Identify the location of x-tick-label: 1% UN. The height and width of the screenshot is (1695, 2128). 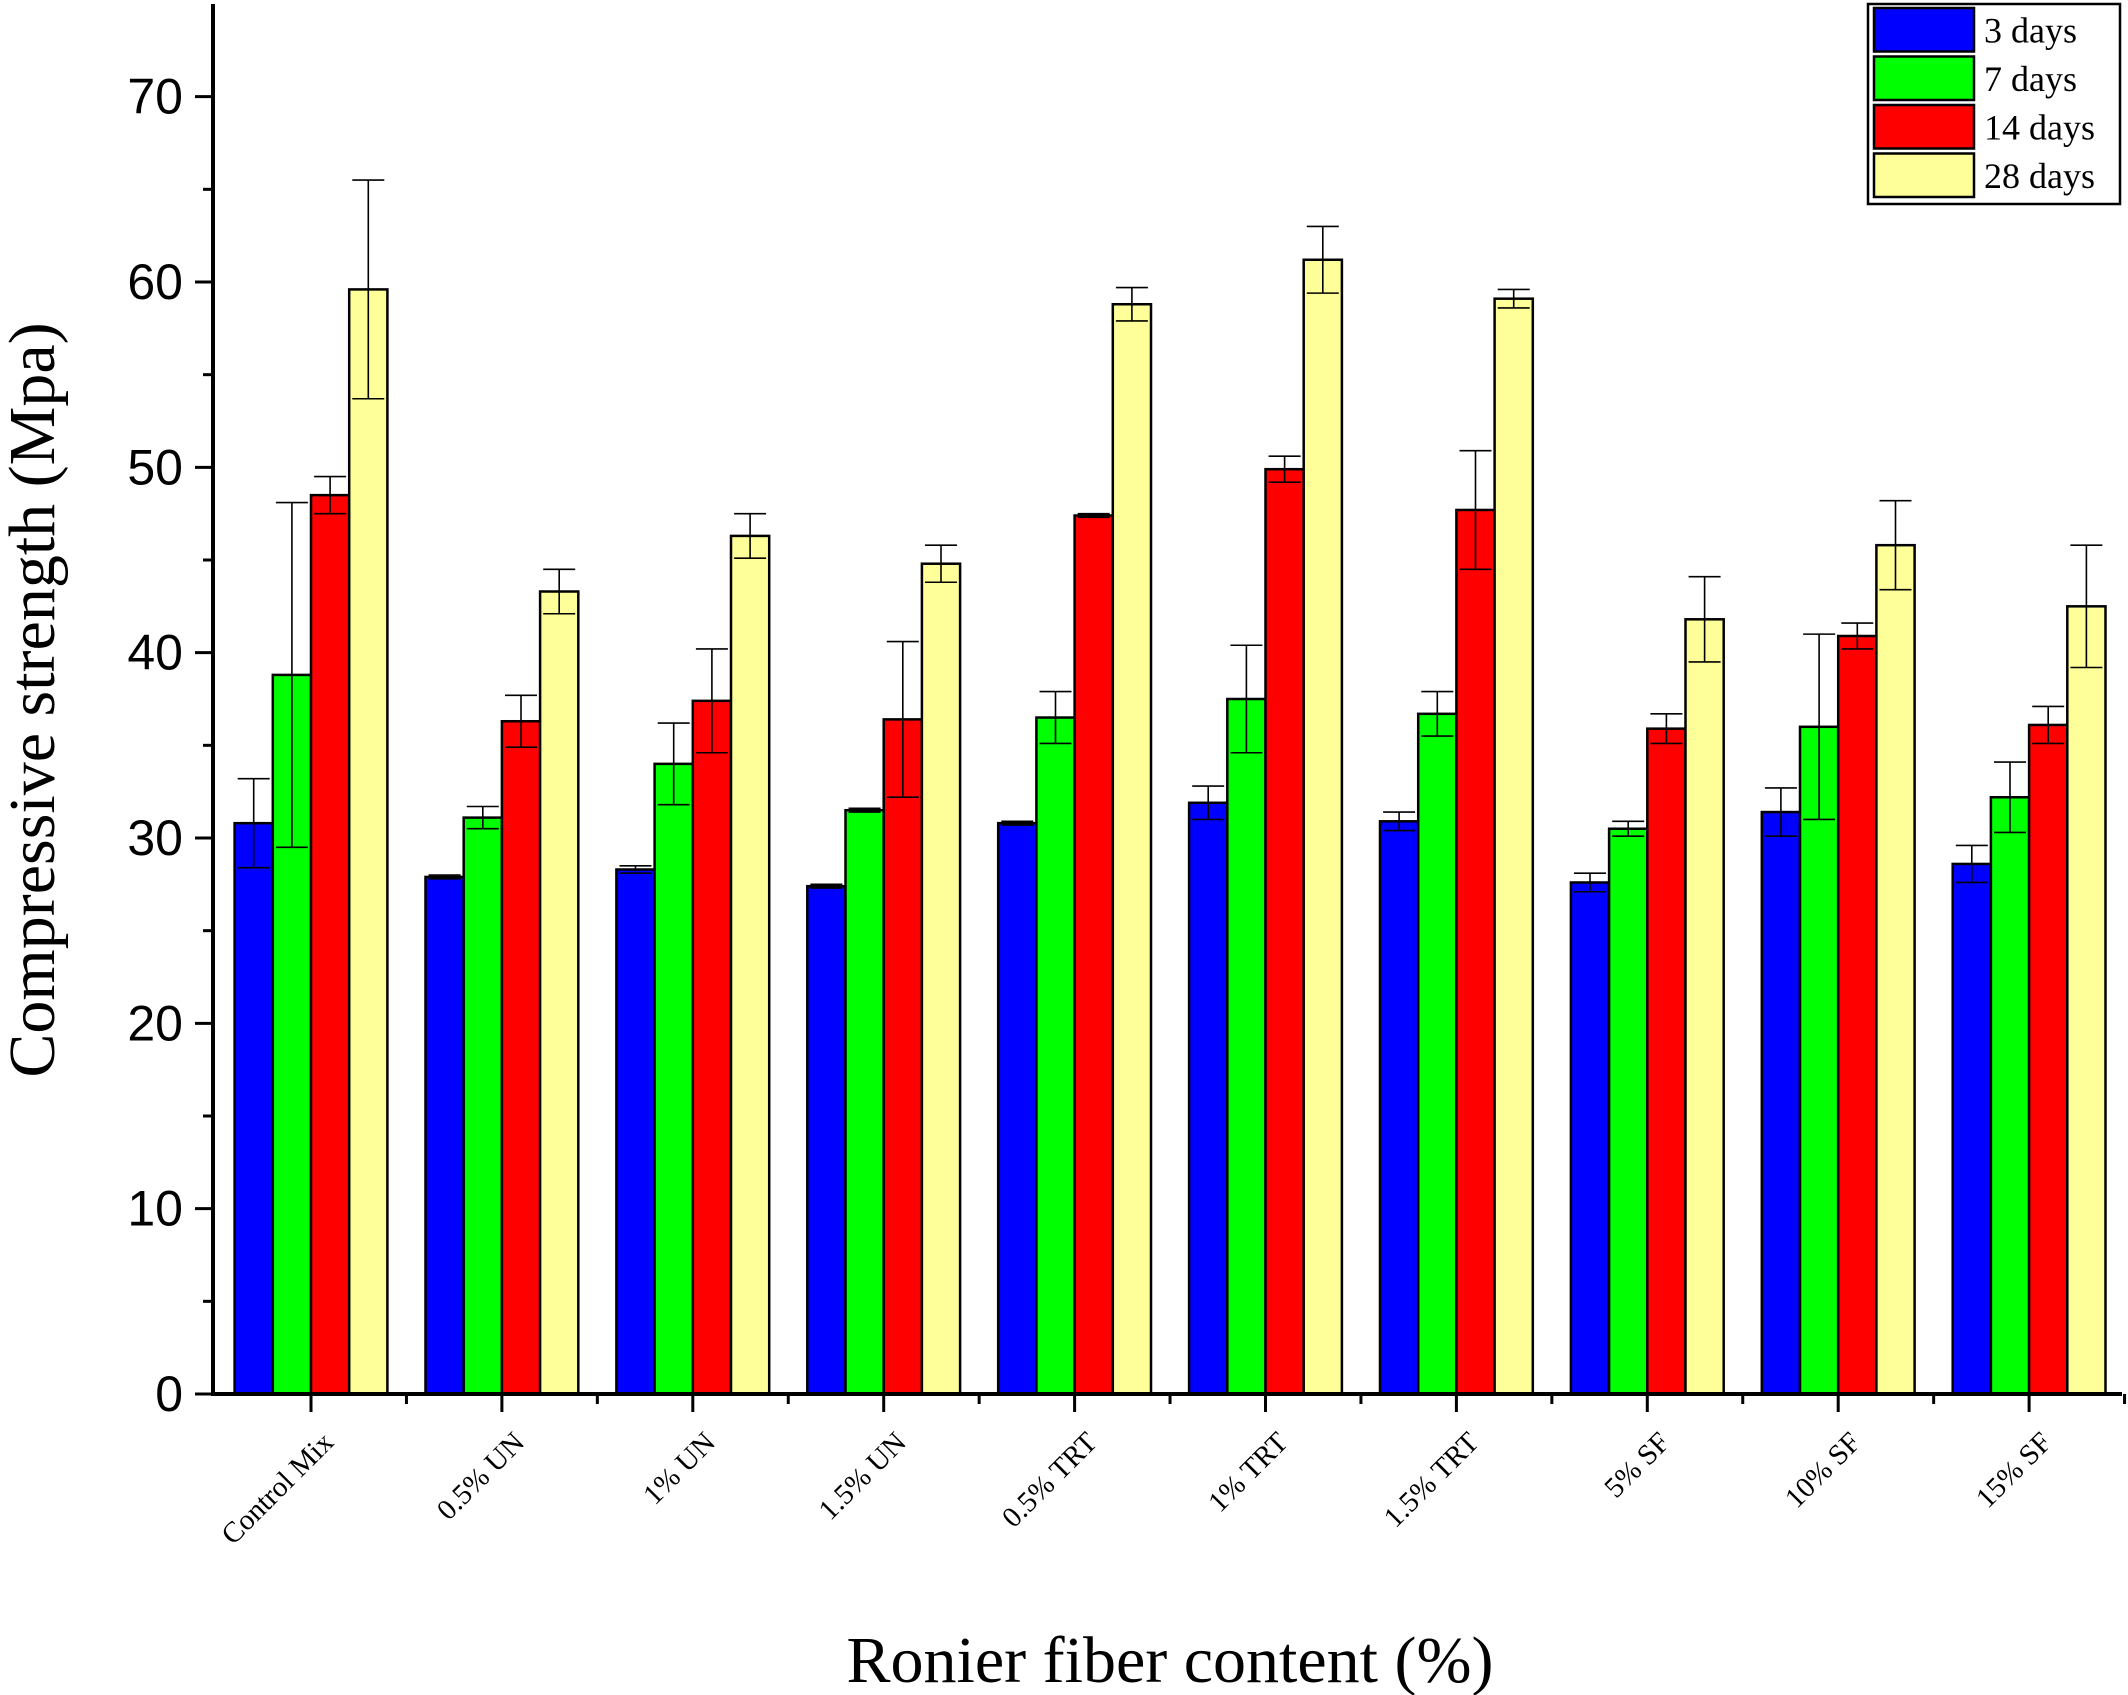
(679, 1468).